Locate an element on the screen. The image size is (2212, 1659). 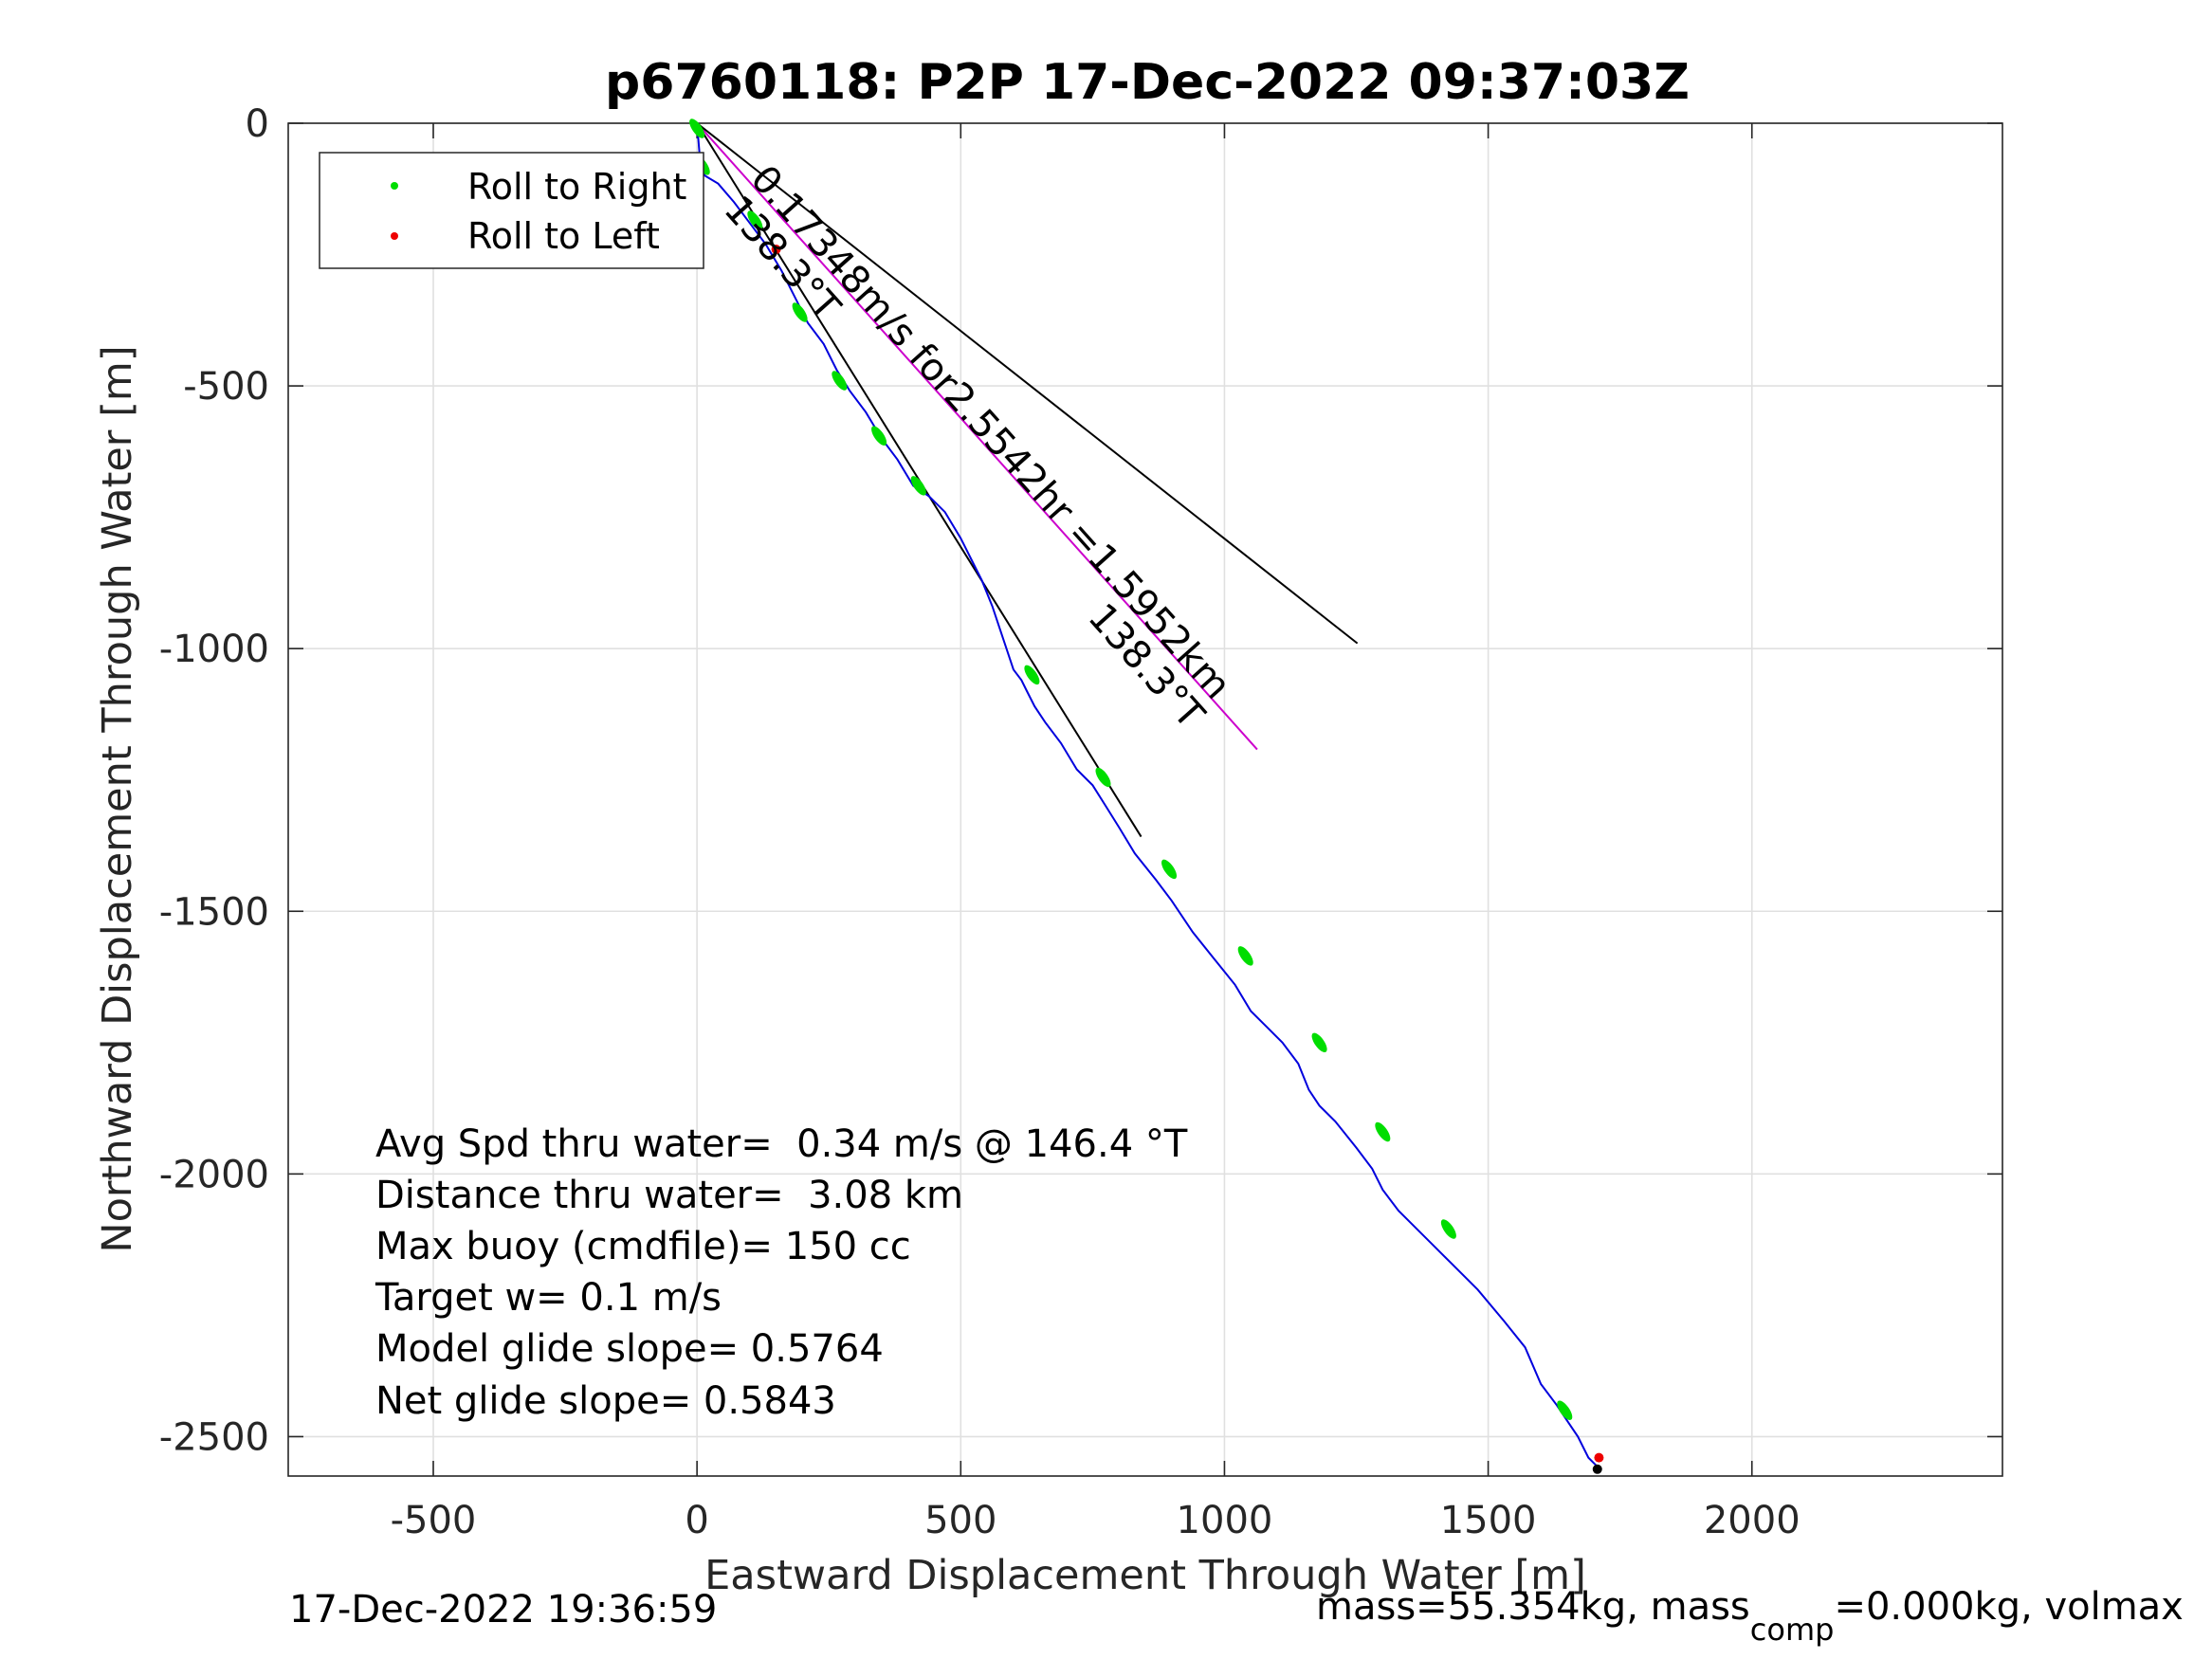
legend-marker-roll-left is located at coordinates (394, 236).